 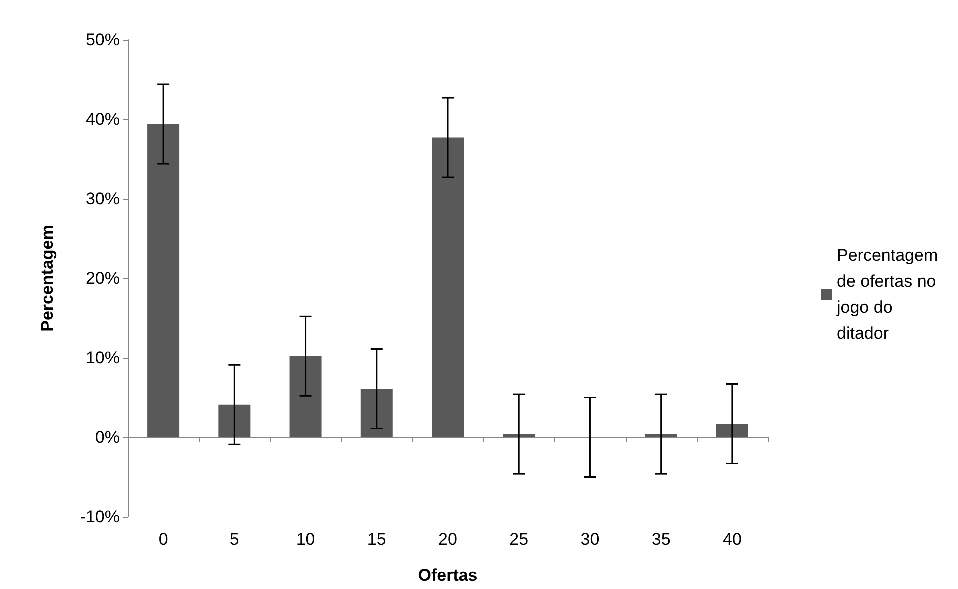 I want to click on x-tick-label: 15, so click(x=376, y=539).